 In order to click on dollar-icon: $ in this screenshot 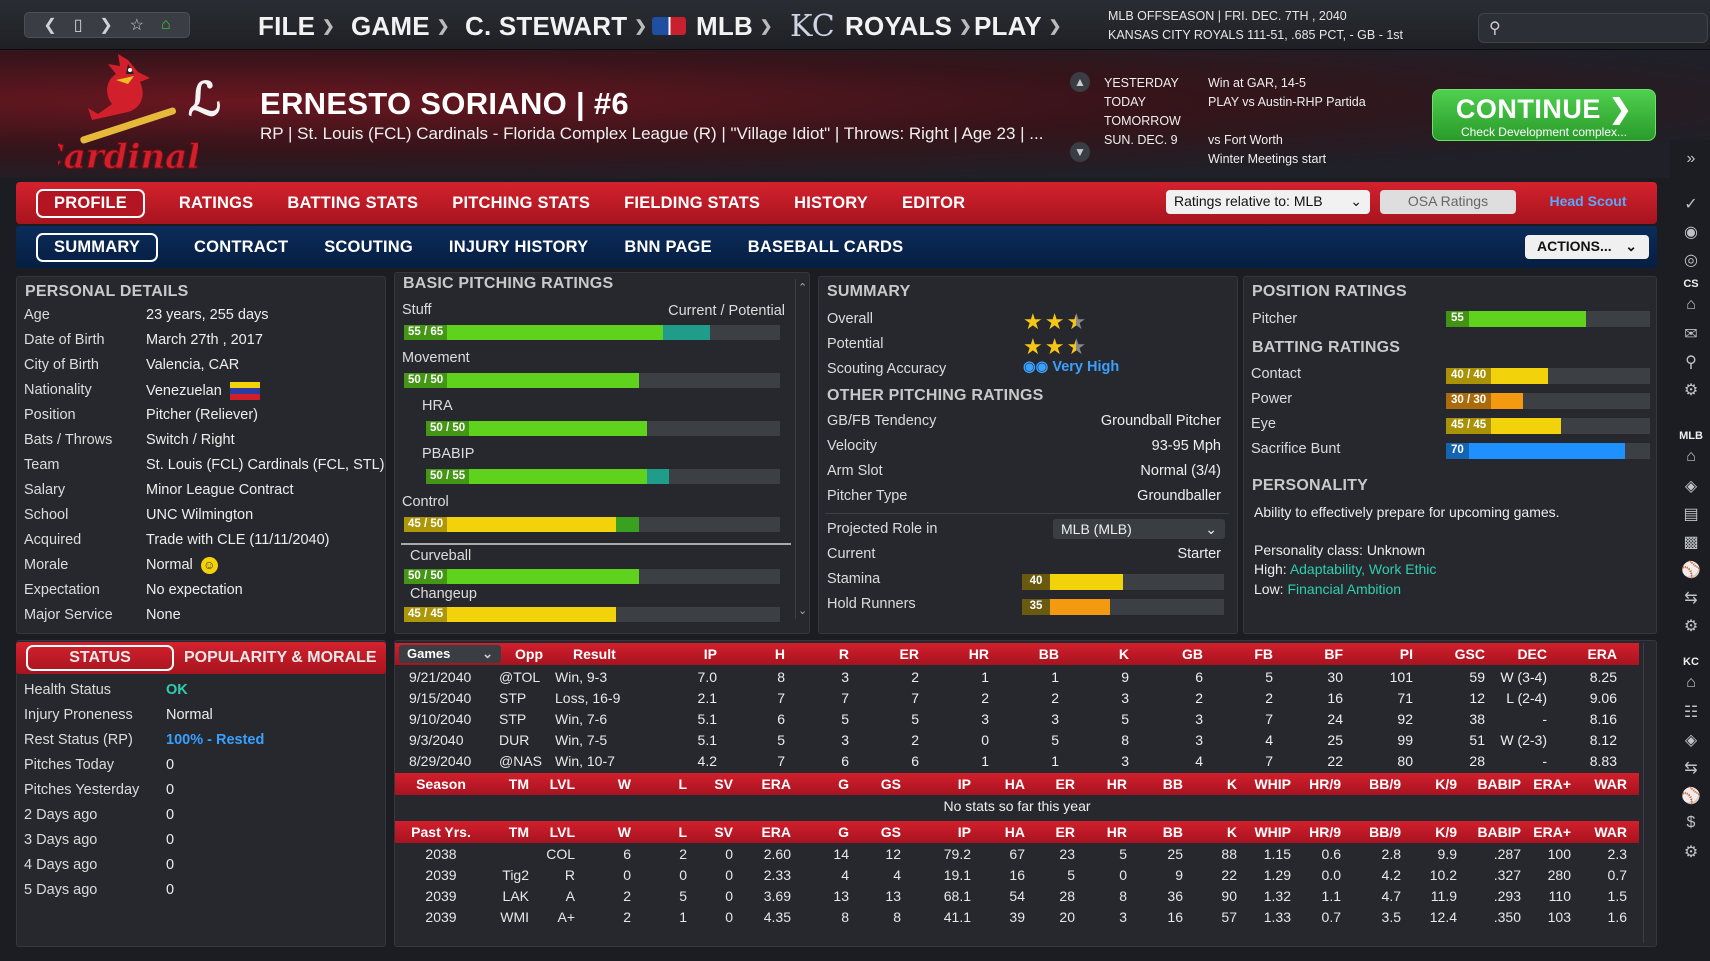, I will do `click(1691, 822)`.